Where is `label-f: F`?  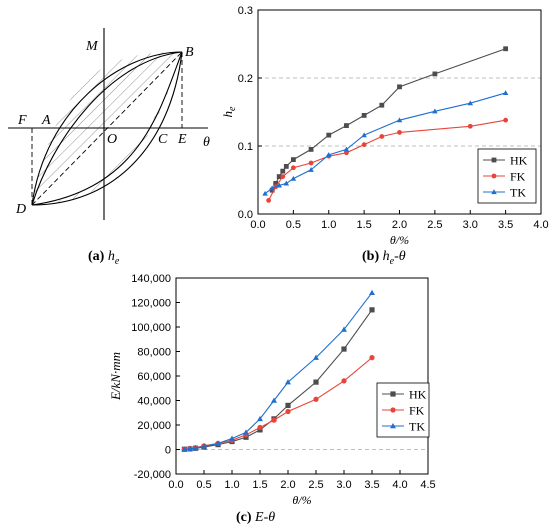 label-f: F is located at coordinates (22, 120).